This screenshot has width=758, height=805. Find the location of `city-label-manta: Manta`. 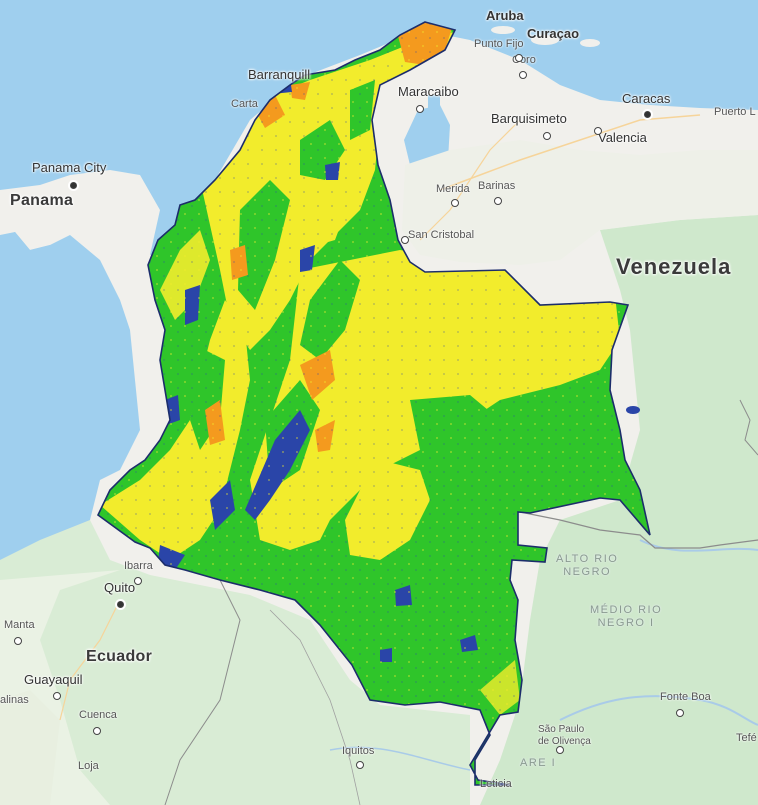

city-label-manta: Manta is located at coordinates (19, 625).